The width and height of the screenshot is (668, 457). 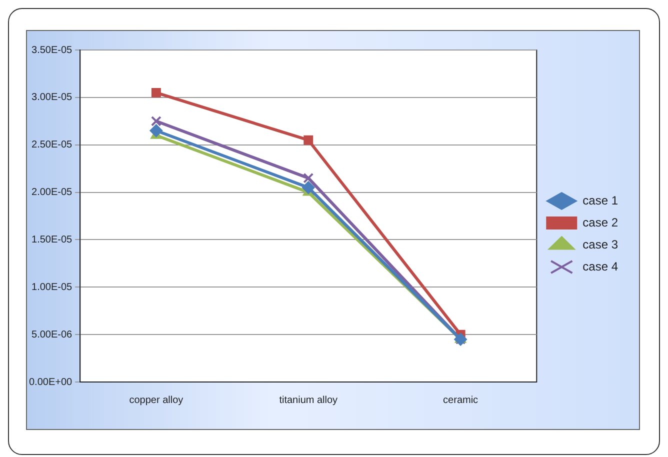 What do you see at coordinates (52, 192) in the screenshot?
I see `y-tick-label: 2.00E-05` at bounding box center [52, 192].